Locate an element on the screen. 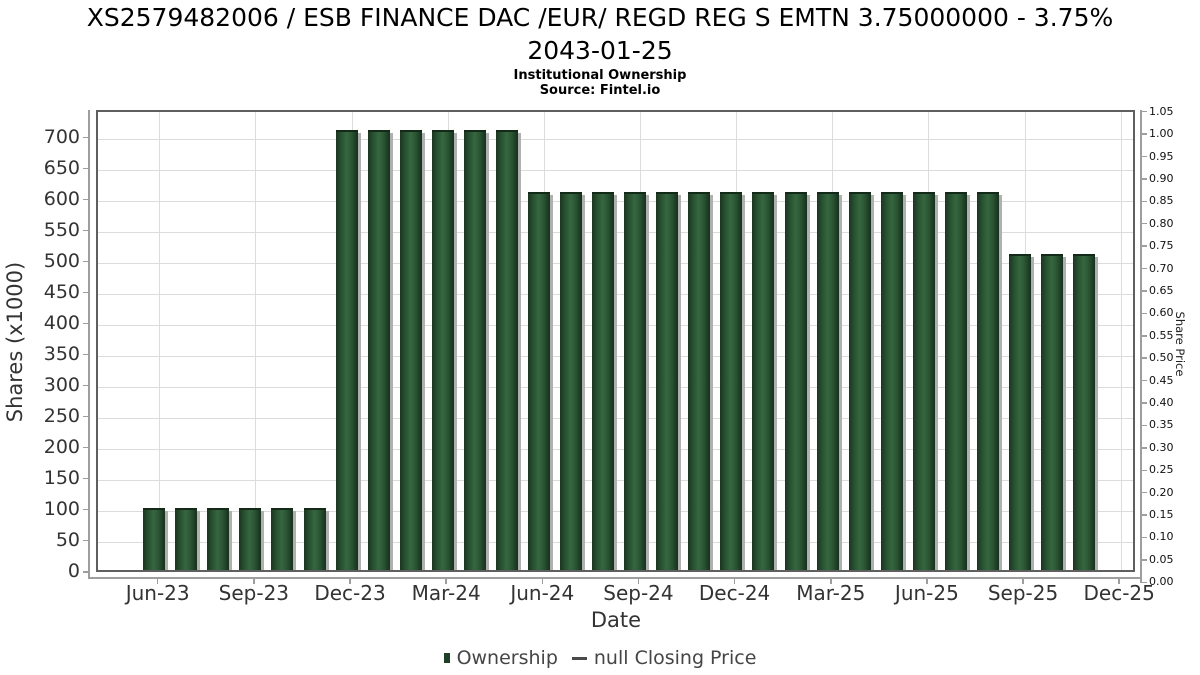  left-axis-tick-label: 700 is located at coordinates (61, 136).